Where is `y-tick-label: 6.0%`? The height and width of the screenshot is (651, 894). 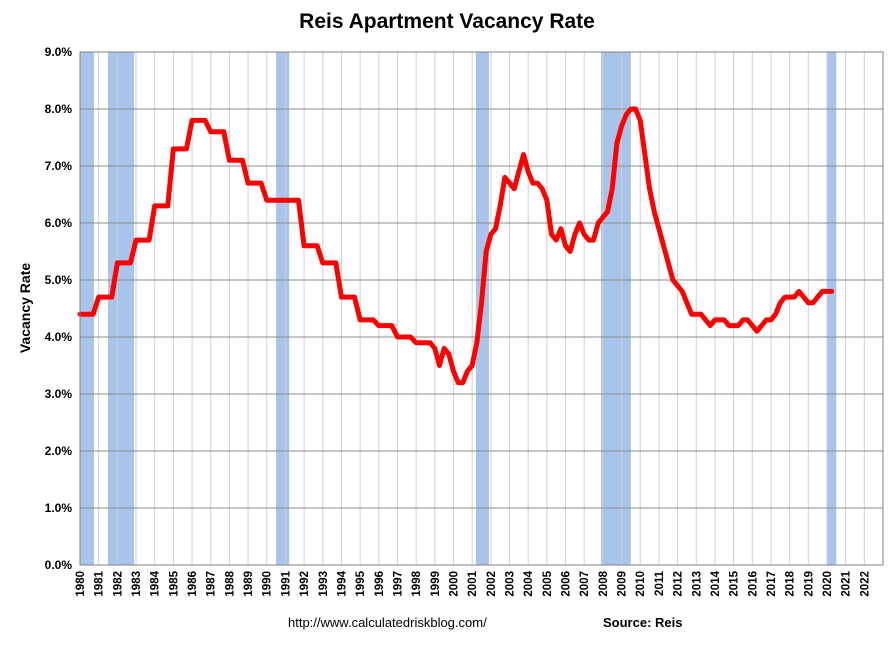
y-tick-label: 6.0% is located at coordinates (59, 223).